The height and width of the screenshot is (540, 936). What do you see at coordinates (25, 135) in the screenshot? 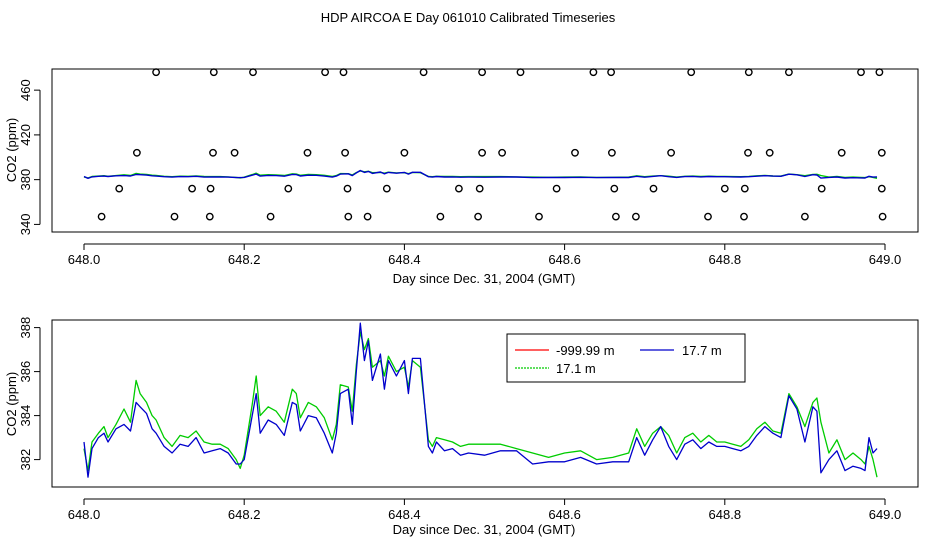
I see `top-y-tick-label: 420` at bounding box center [25, 135].